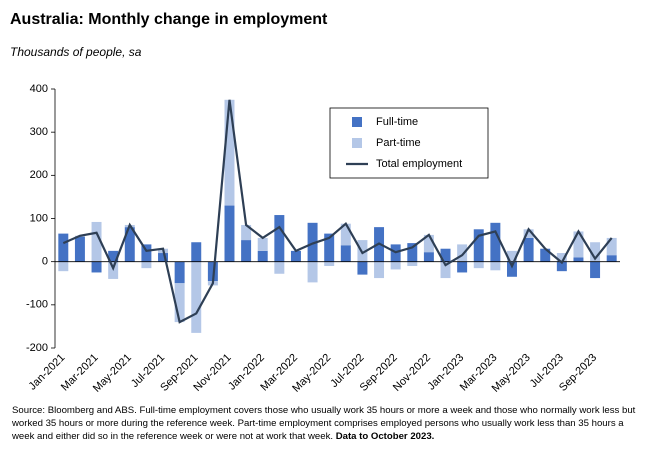 This screenshot has width=650, height=455. I want to click on chart-subtitle: Thousands of people, sa, so click(76, 52).